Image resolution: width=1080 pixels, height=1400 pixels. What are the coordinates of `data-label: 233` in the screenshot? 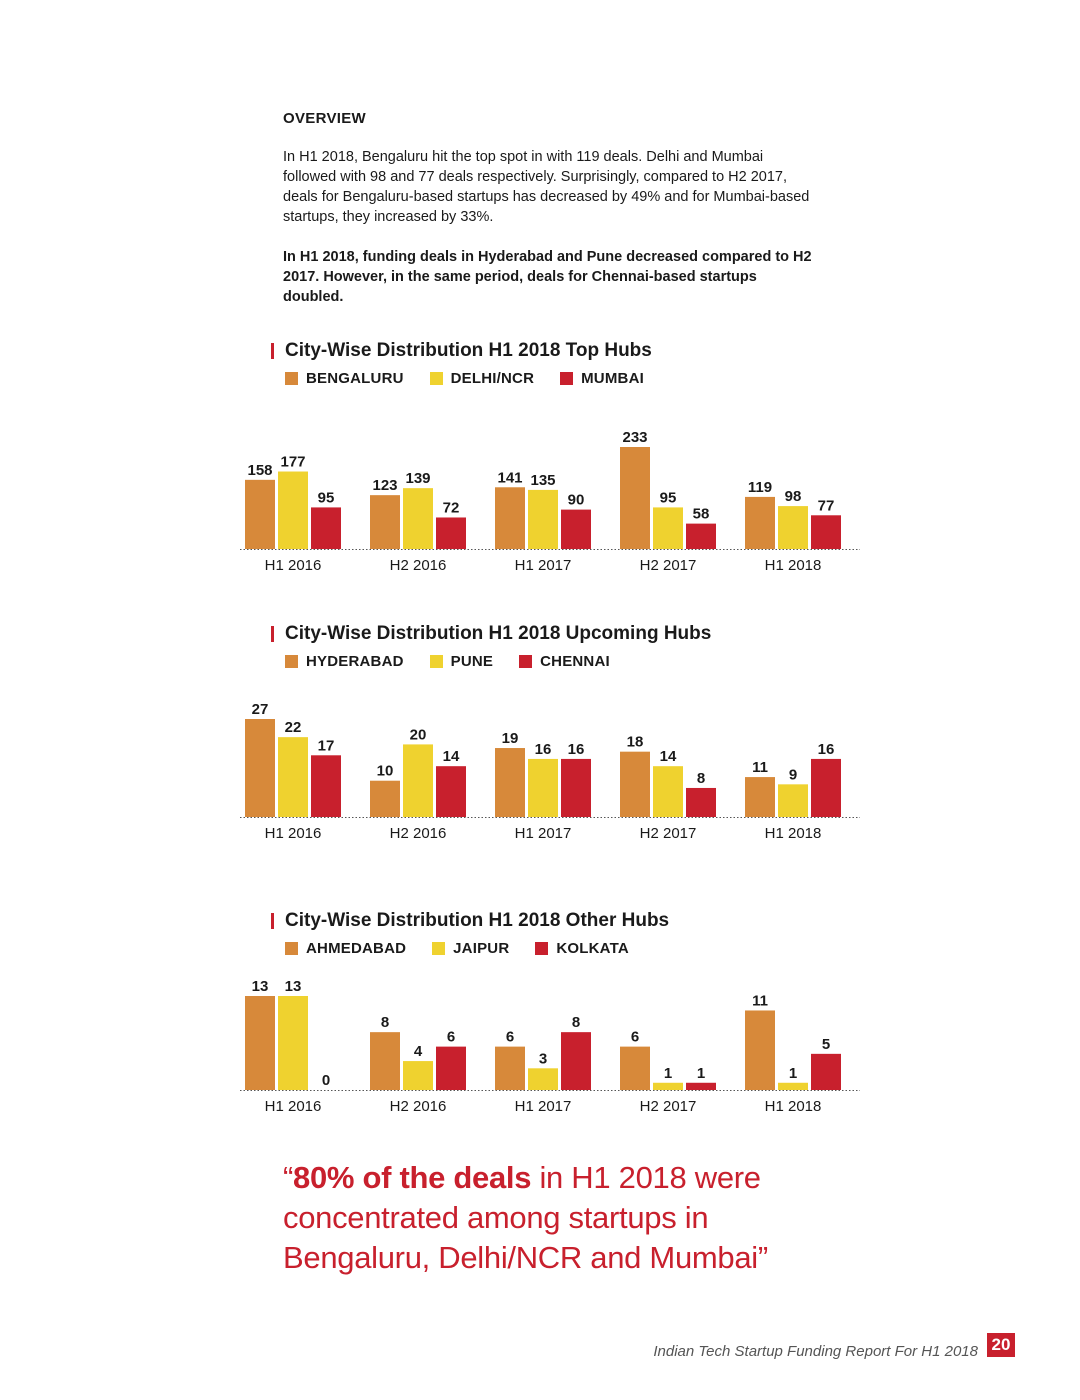 It's located at (634, 437).